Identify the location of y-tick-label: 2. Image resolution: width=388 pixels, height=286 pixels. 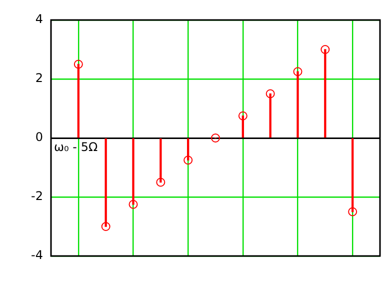
(39, 78).